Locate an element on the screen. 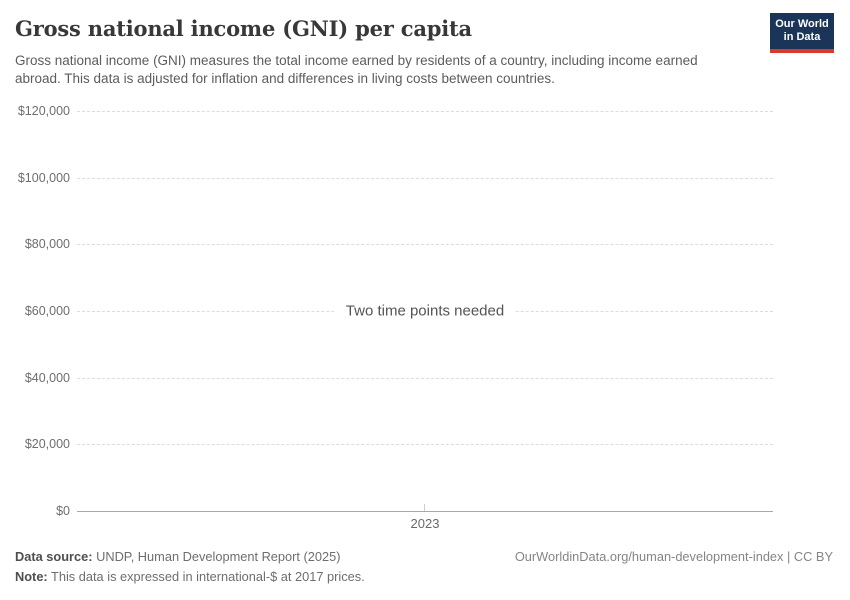 Image resolution: width=850 pixels, height=600 pixels. y-tick-label: $60,000 is located at coordinates (47, 311).